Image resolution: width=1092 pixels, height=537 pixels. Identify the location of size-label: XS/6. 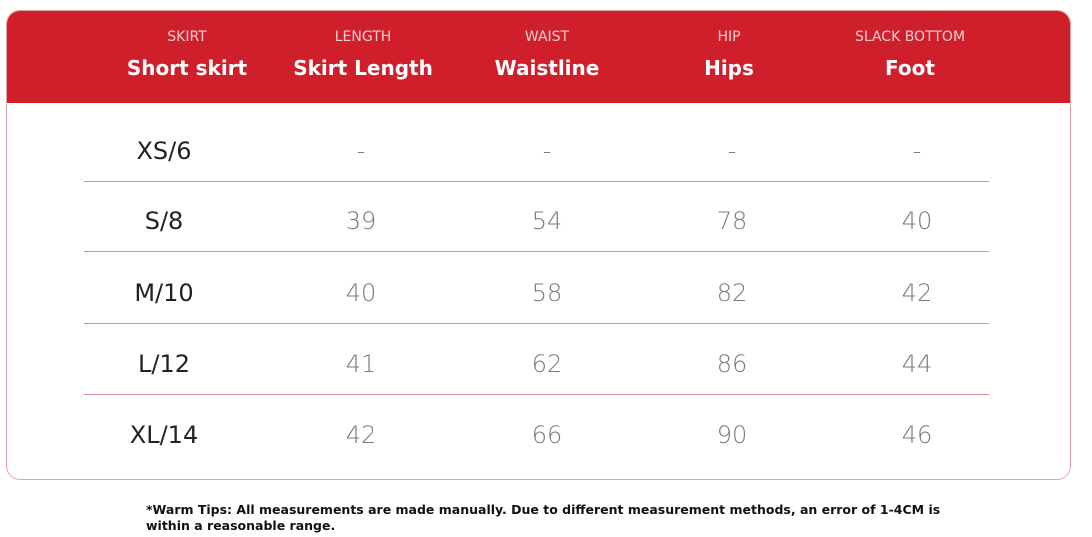
(164, 151).